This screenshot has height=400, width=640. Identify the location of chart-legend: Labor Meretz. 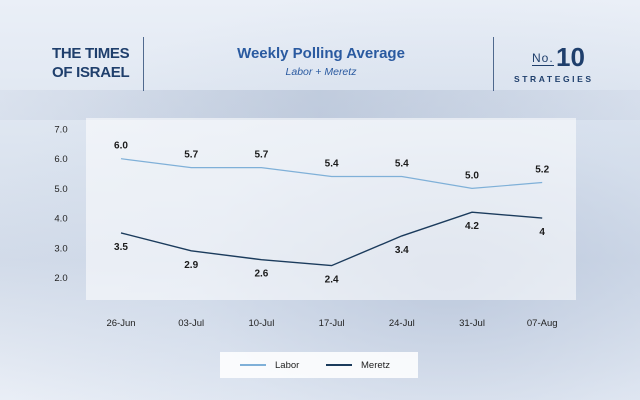
(319, 365).